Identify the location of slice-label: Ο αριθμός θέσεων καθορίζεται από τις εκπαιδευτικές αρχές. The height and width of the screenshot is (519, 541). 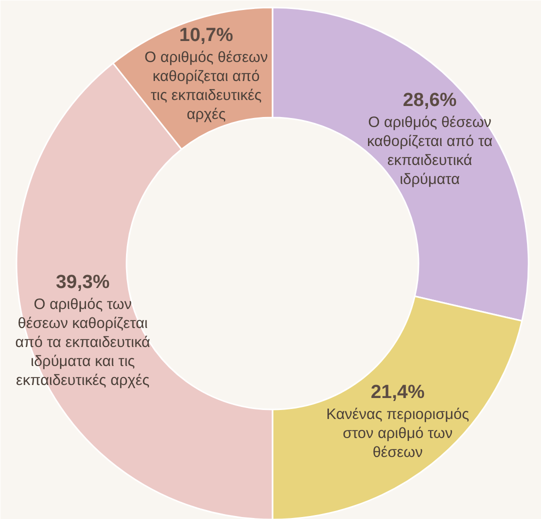
(206, 86).